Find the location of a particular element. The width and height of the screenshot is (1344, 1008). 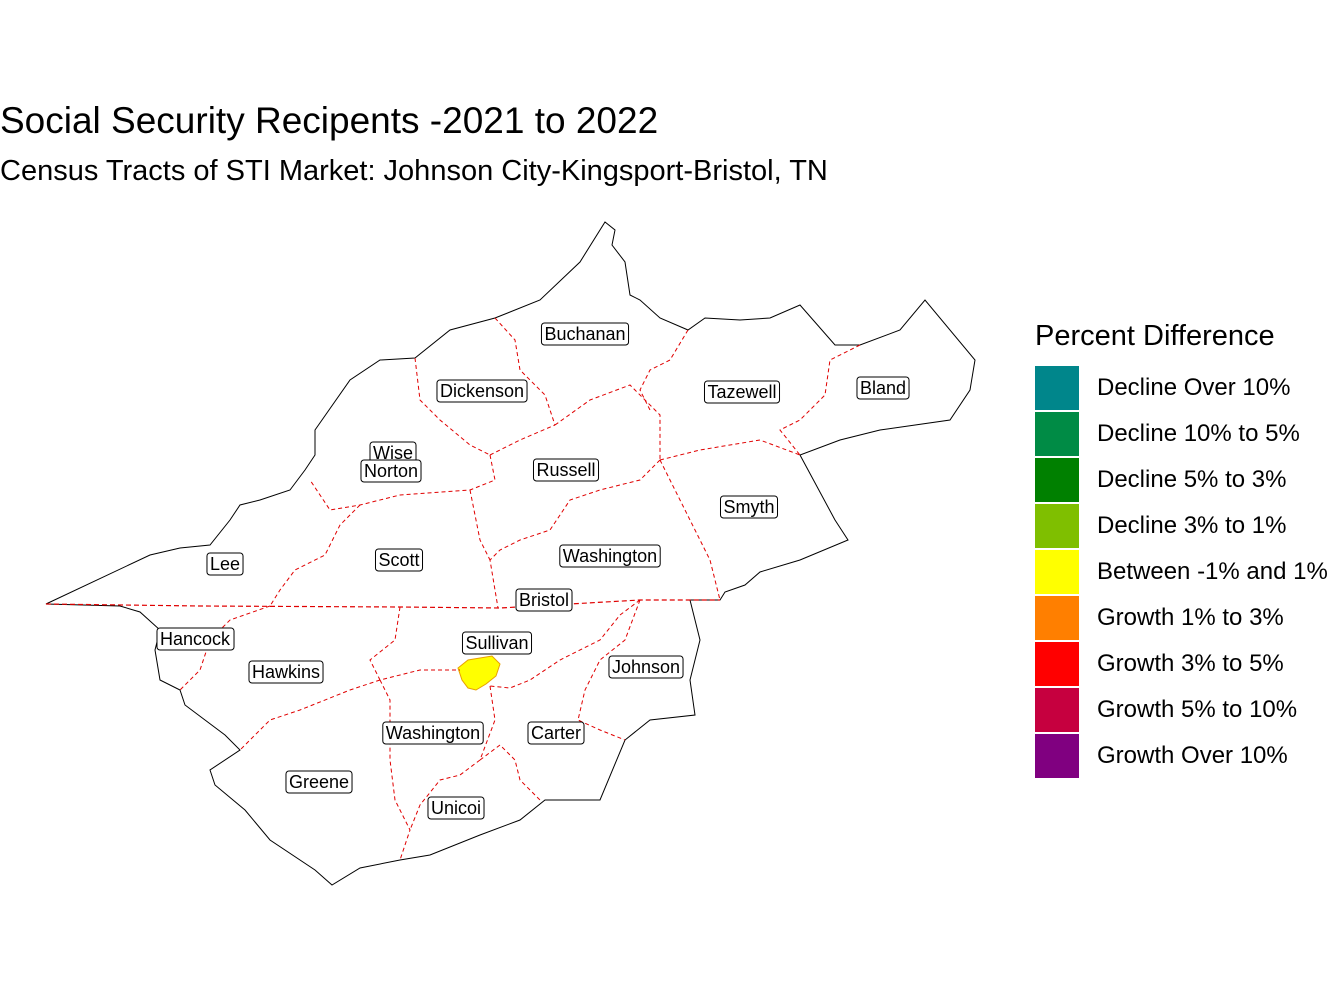

county-label-text: Carter is located at coordinates (556, 733).